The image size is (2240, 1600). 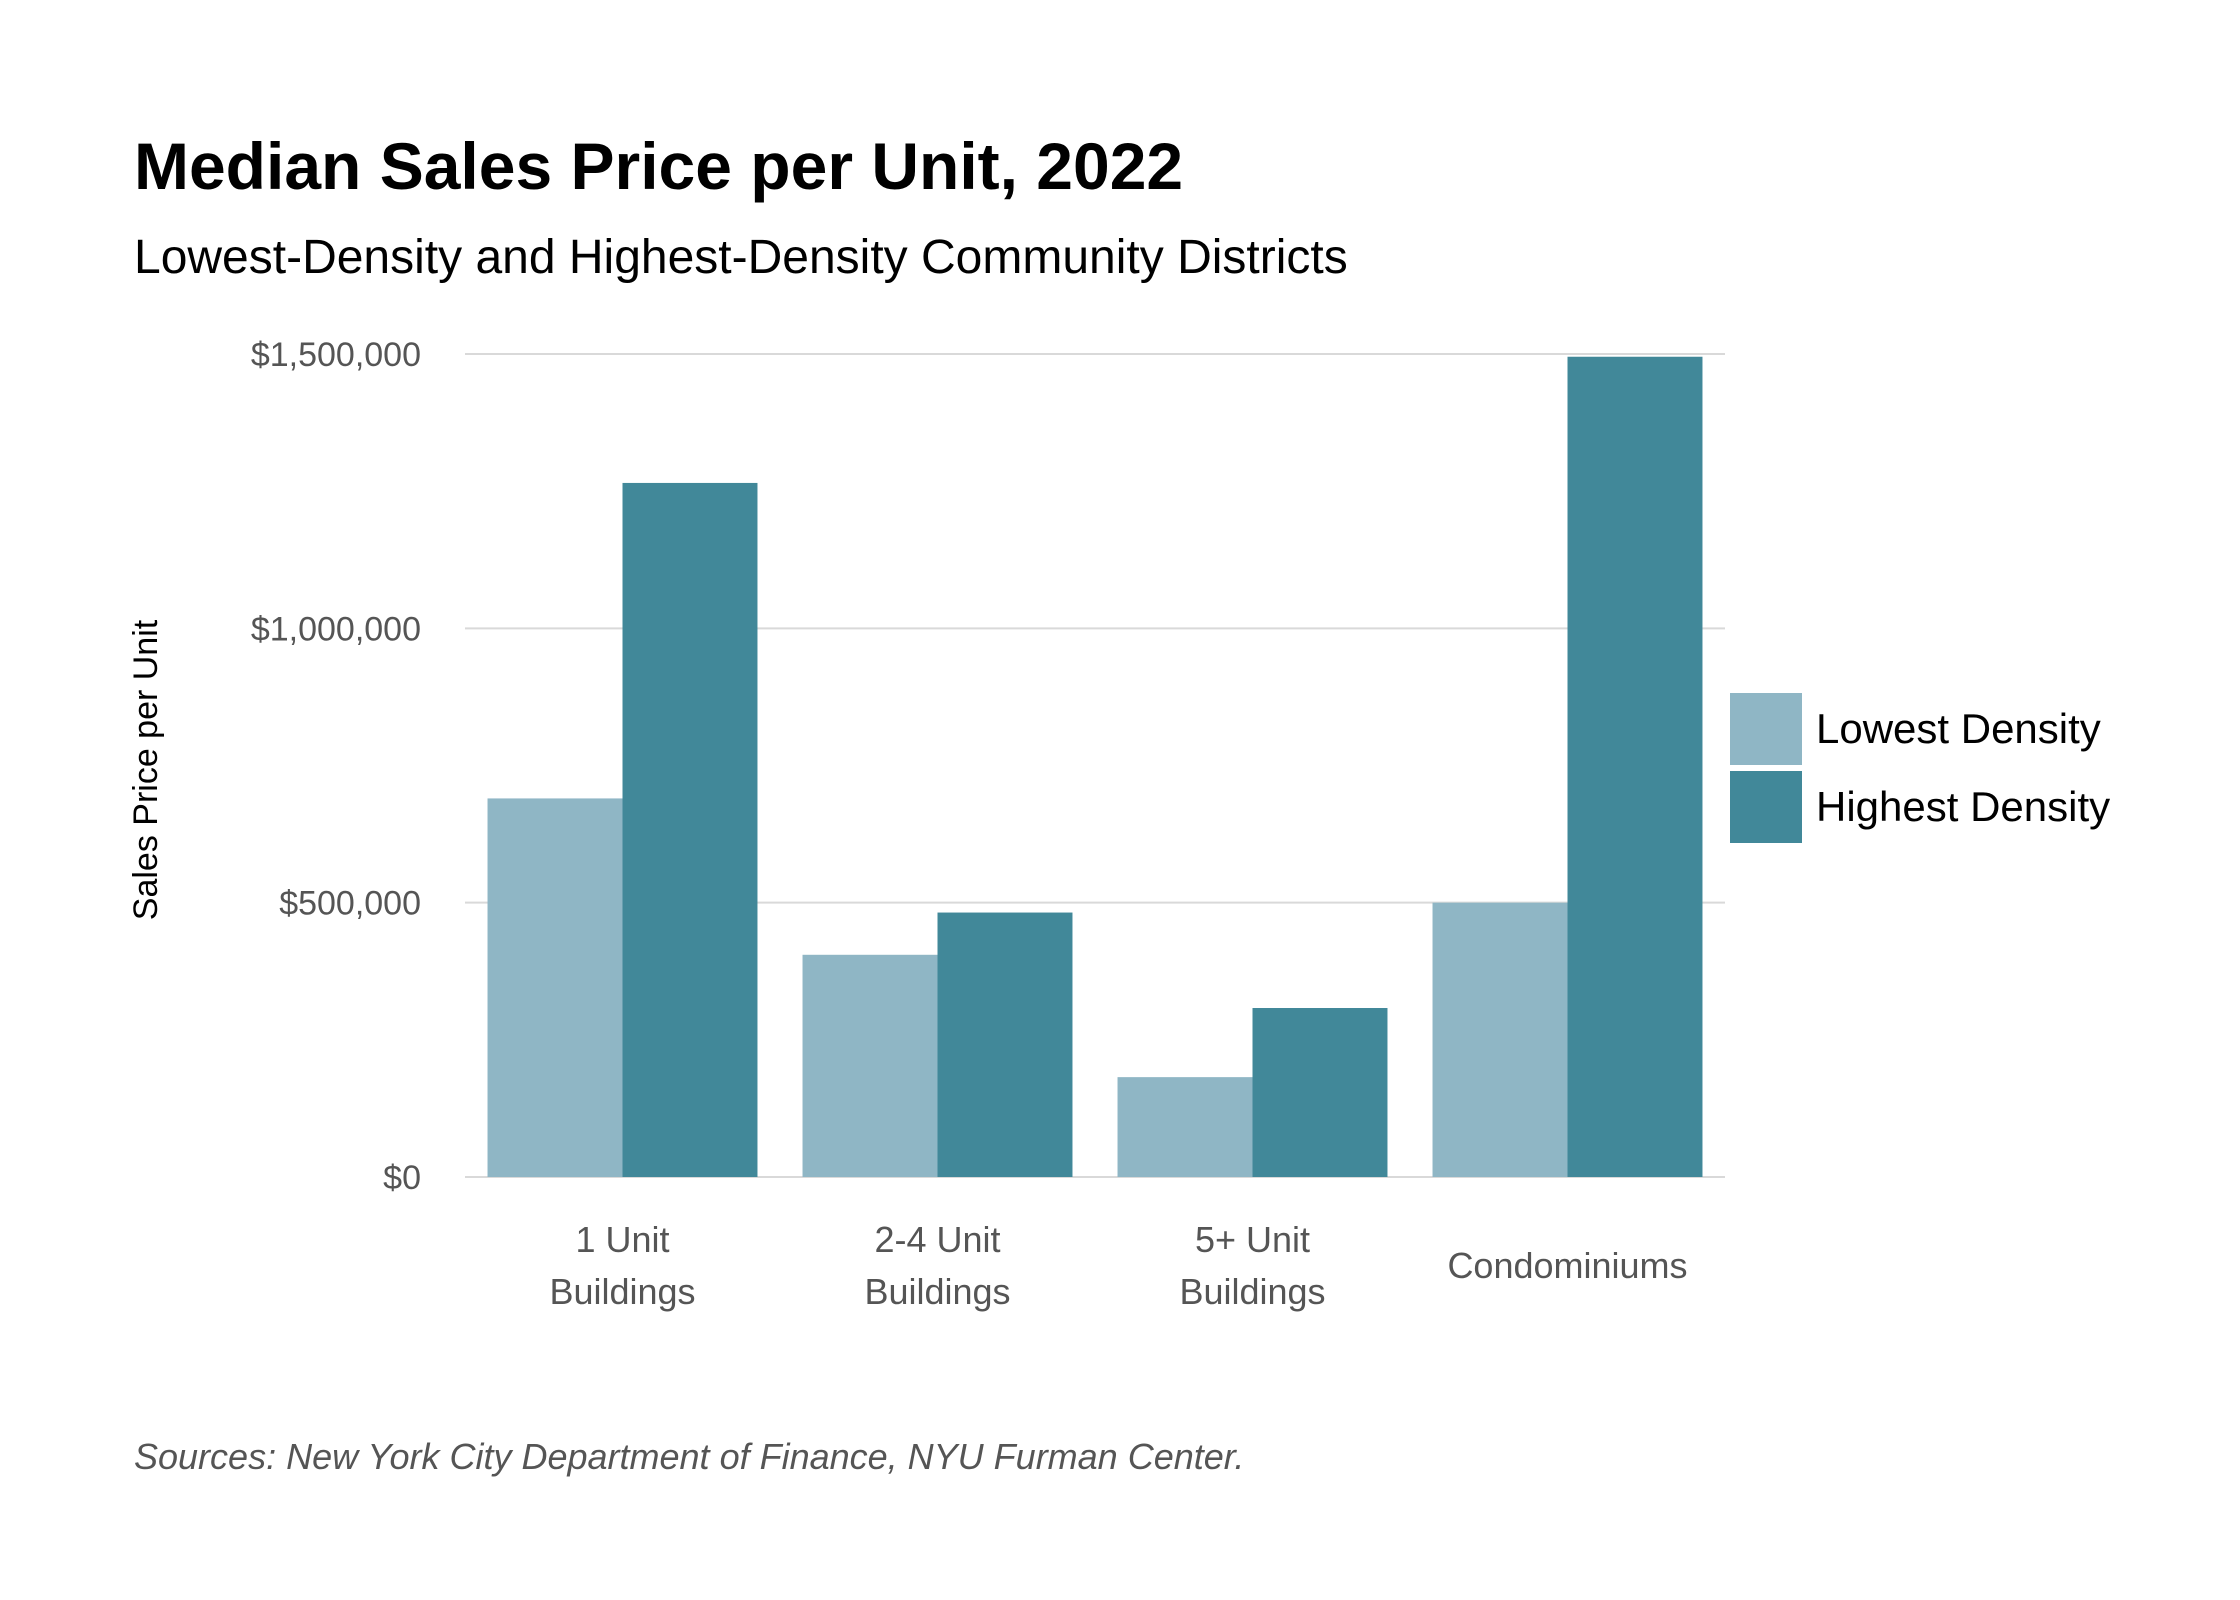 I want to click on y-tick-label: $500,000, so click(x=350, y=904).